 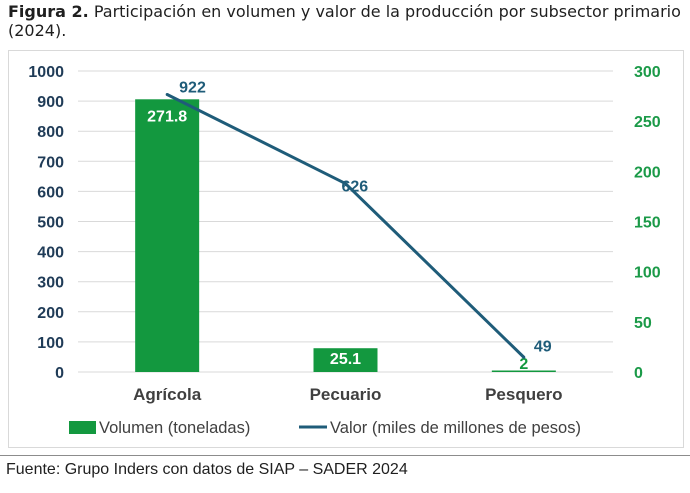 What do you see at coordinates (59, 373) in the screenshot?
I see `left-axis-tick-label: 0` at bounding box center [59, 373].